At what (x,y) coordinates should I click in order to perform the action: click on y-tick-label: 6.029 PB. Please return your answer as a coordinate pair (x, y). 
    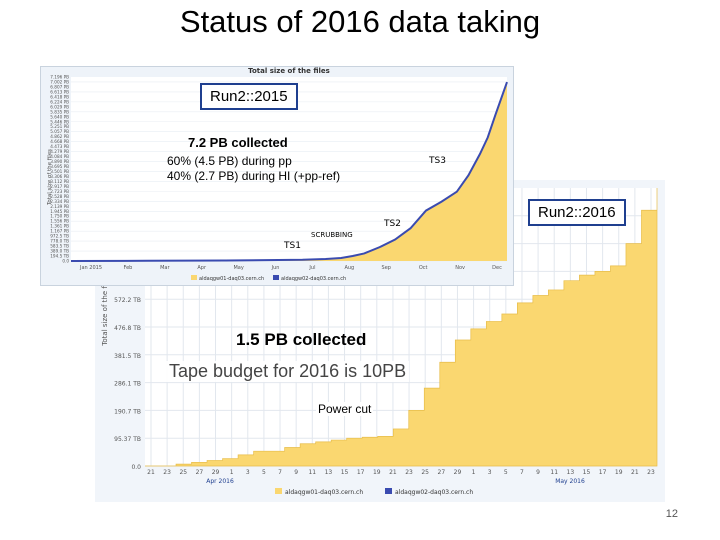
    Looking at the image, I should click on (59, 106).